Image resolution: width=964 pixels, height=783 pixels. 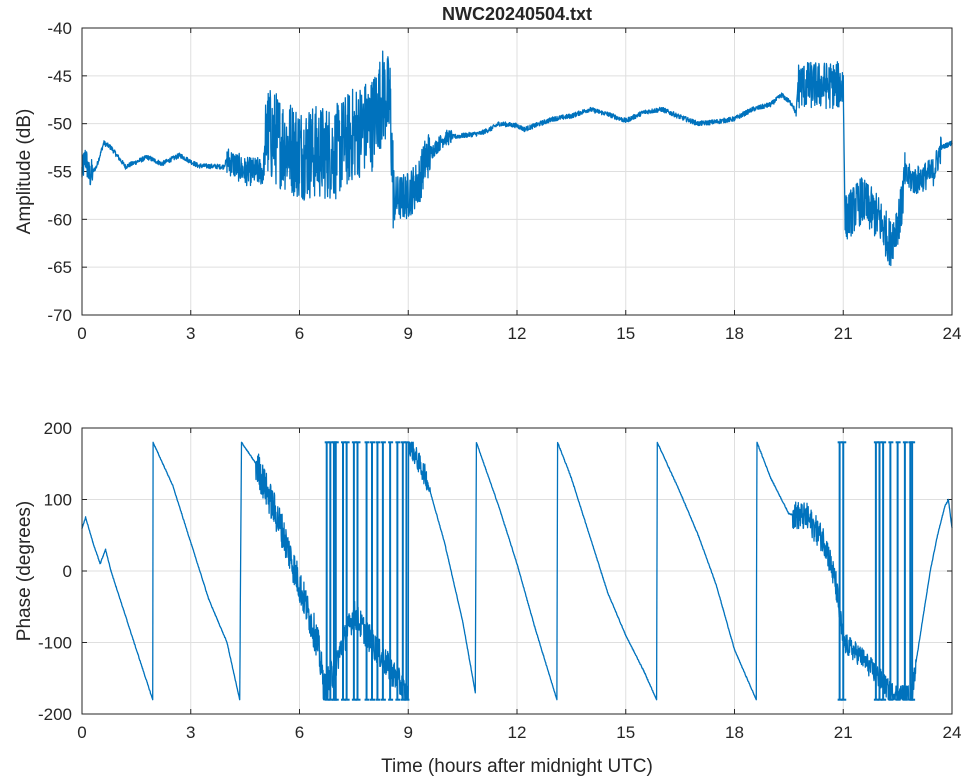 What do you see at coordinates (55, 643) in the screenshot?
I see `y-tick-label: -100` at bounding box center [55, 643].